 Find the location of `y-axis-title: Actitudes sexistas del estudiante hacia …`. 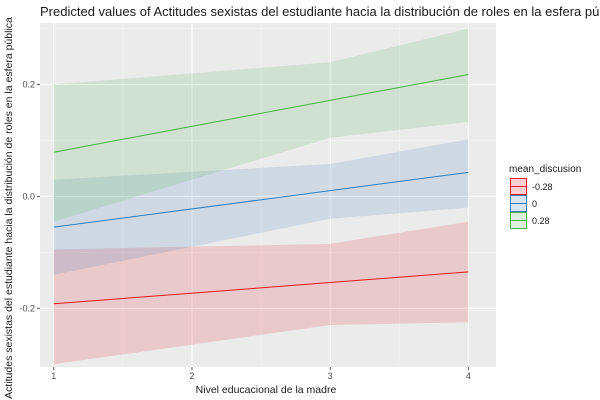

y-axis-title: Actitudes sexistas del estudiante hacia … is located at coordinates (9, 208).